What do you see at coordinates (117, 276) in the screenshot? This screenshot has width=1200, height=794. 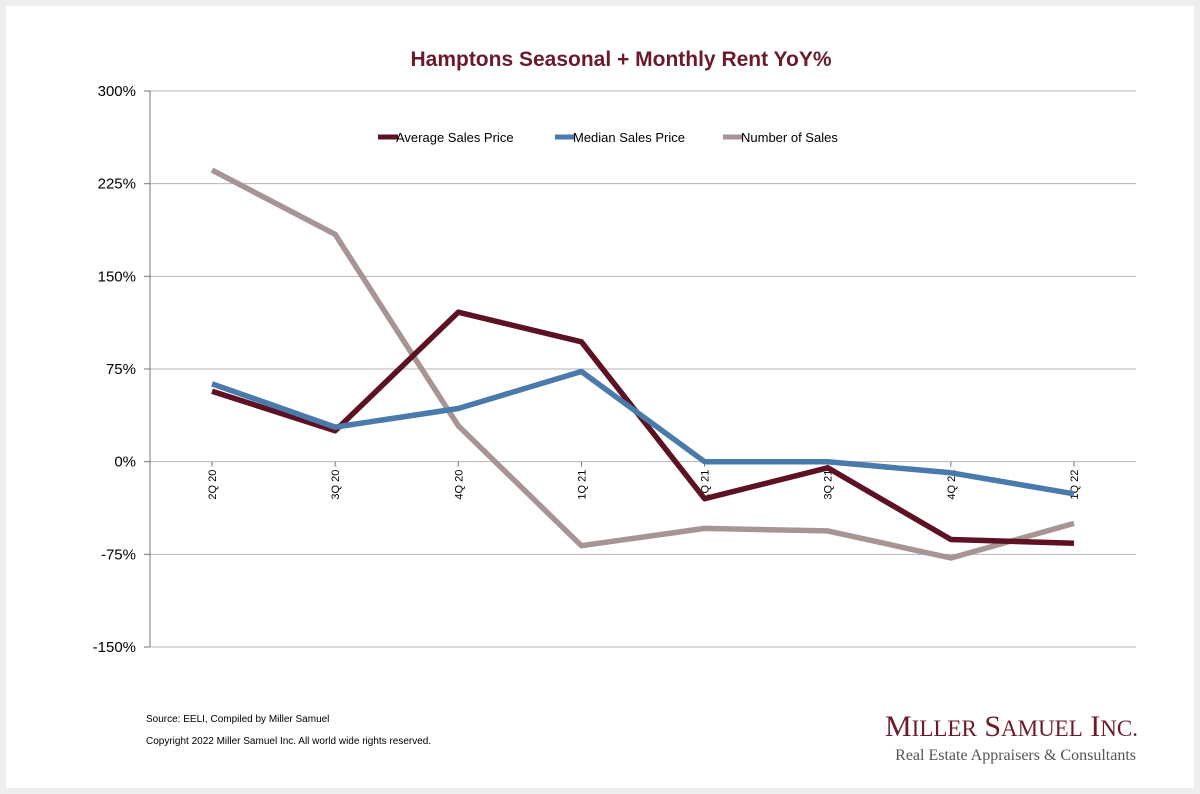 I see `y-tick-label: 150%` at bounding box center [117, 276].